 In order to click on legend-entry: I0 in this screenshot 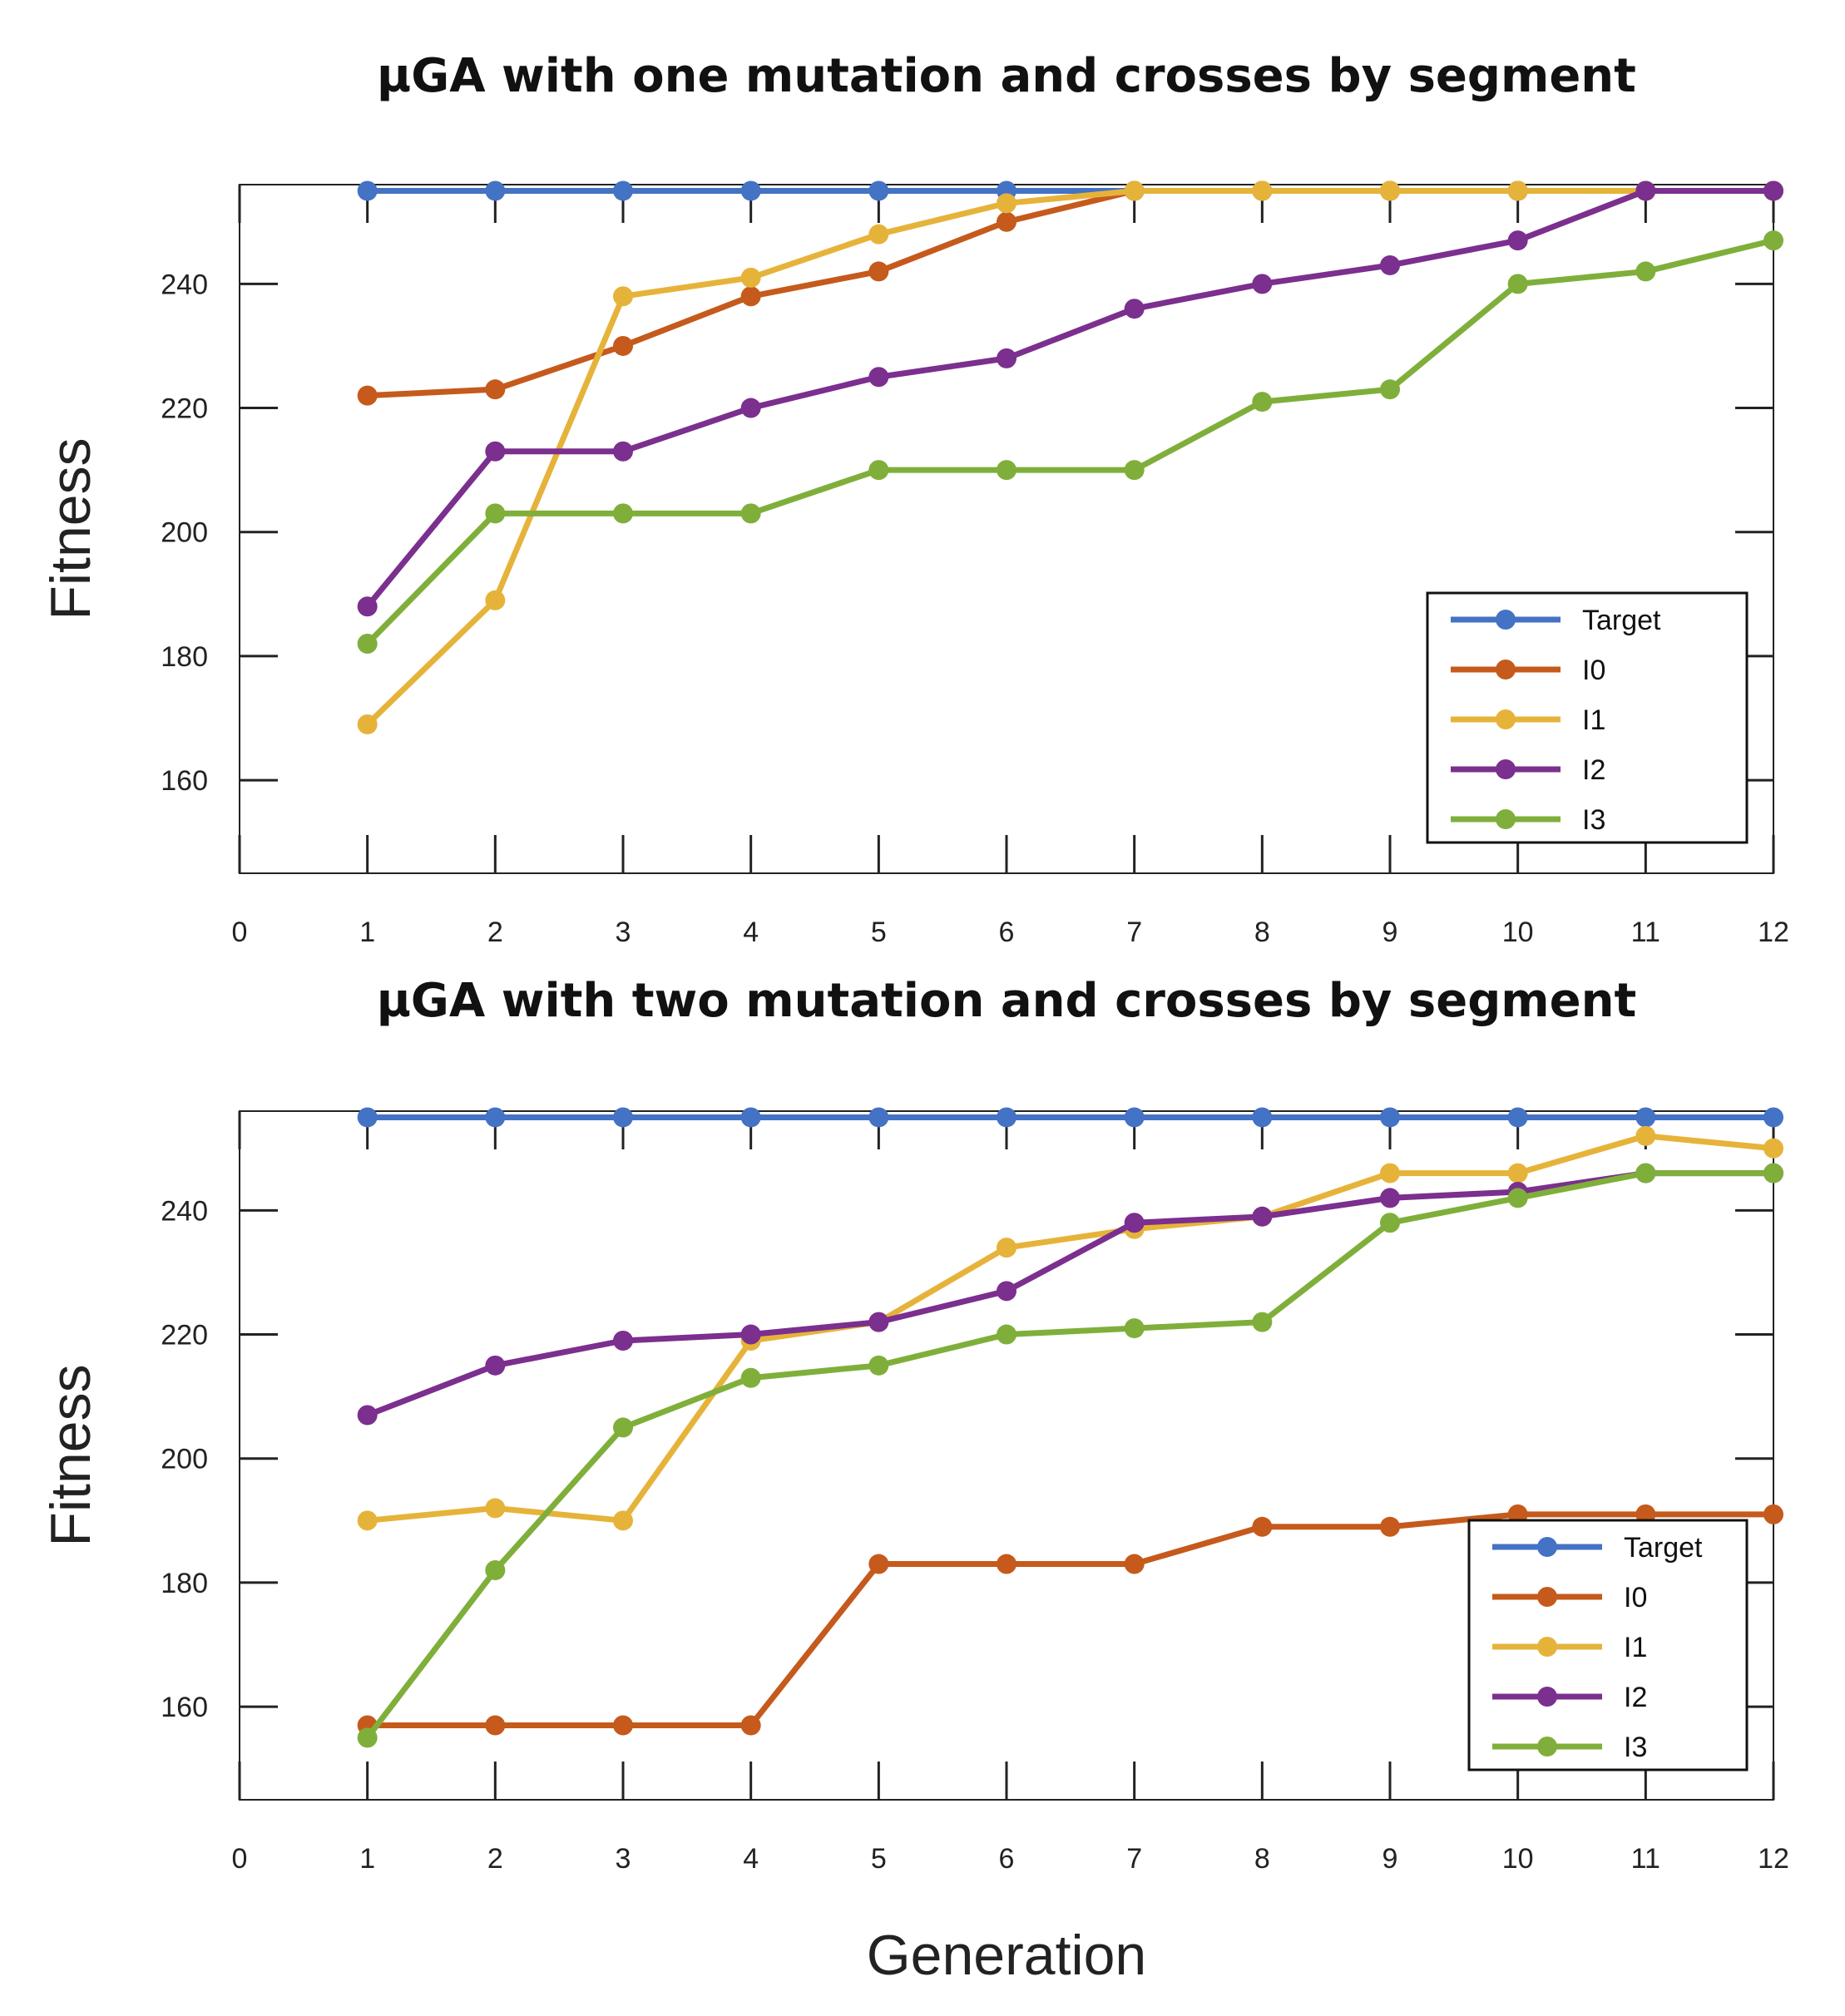, I will do `click(1569, 1597)`.